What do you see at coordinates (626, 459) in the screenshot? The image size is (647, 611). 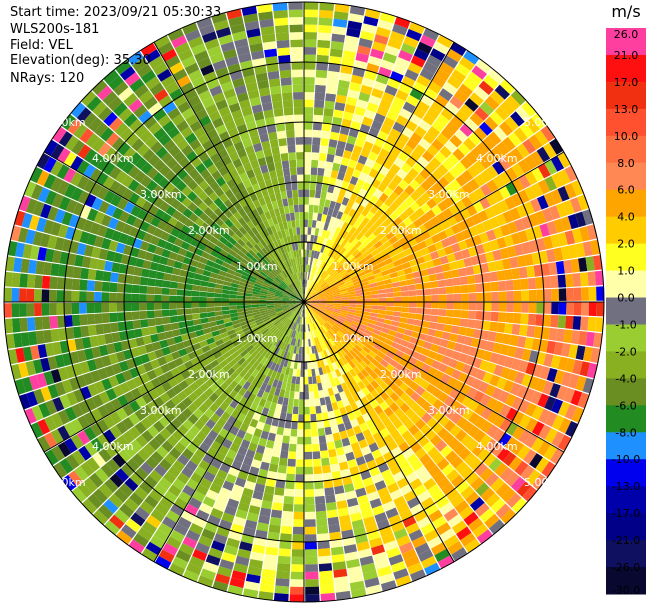 I see `colorbar-tick: -10.0` at bounding box center [626, 459].